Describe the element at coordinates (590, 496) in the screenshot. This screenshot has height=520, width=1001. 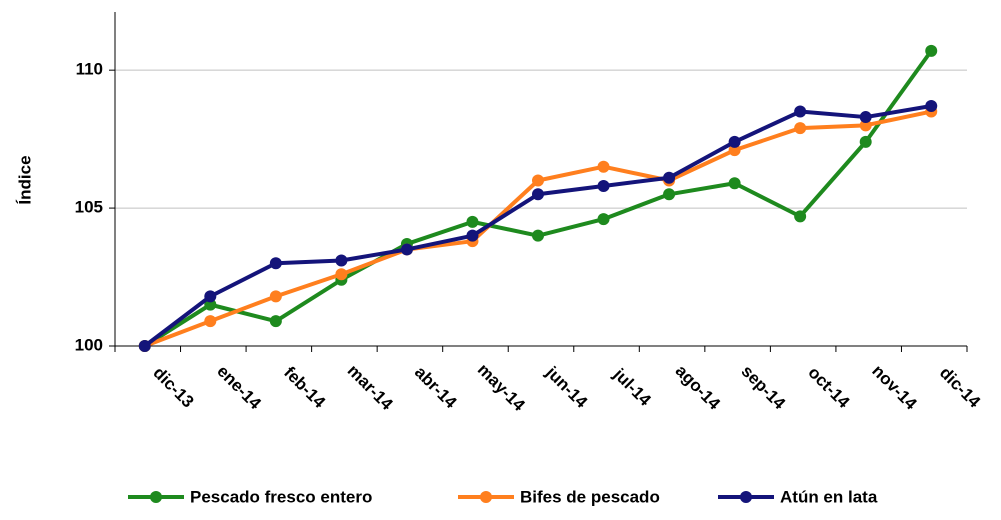
I see `legend-label: Bifes de pescado` at that location.